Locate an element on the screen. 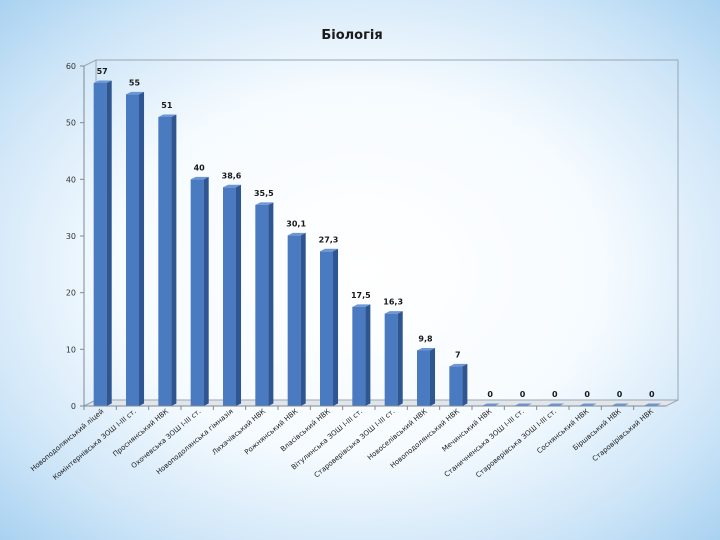  data-label: 7 is located at coordinates (458, 354).